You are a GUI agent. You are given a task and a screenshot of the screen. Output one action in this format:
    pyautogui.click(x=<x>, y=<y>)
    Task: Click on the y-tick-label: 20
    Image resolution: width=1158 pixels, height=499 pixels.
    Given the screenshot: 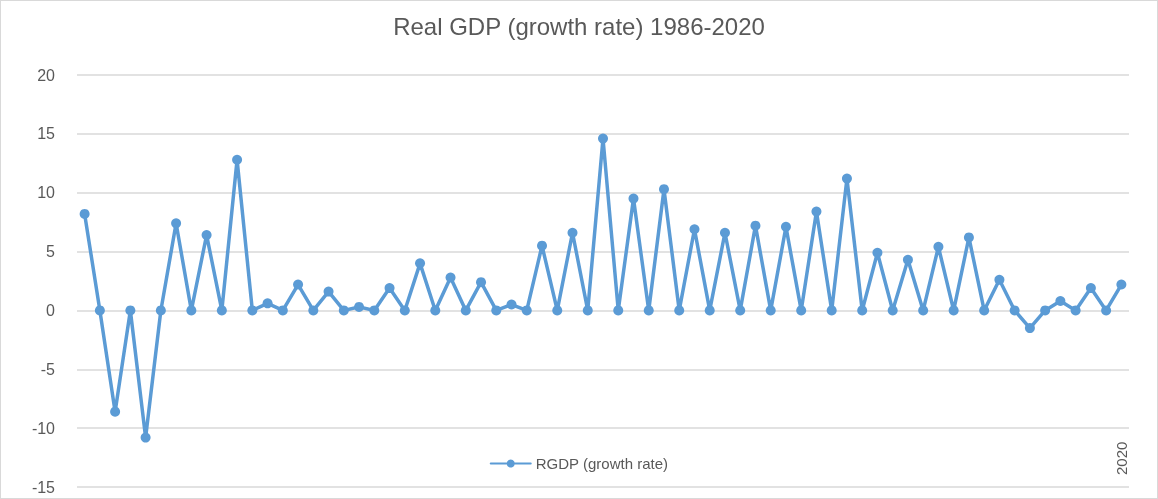 What is the action you would take?
    pyautogui.click(x=46, y=75)
    